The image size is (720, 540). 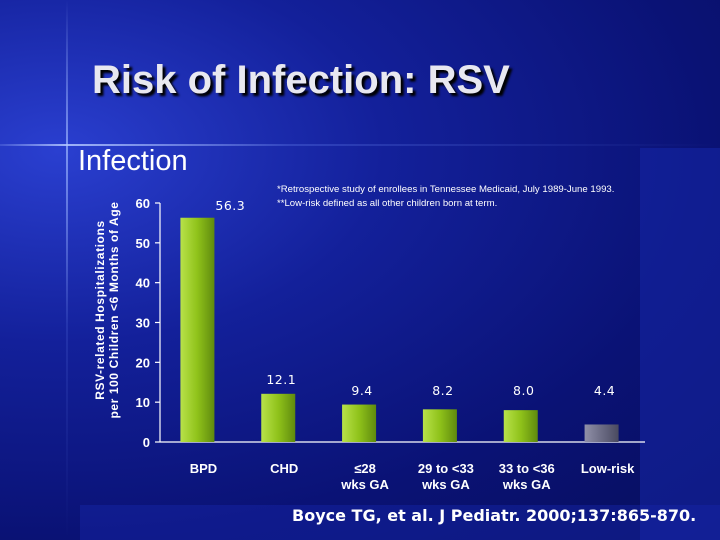 I want to click on y-tick-label: 40, so click(x=143, y=283).